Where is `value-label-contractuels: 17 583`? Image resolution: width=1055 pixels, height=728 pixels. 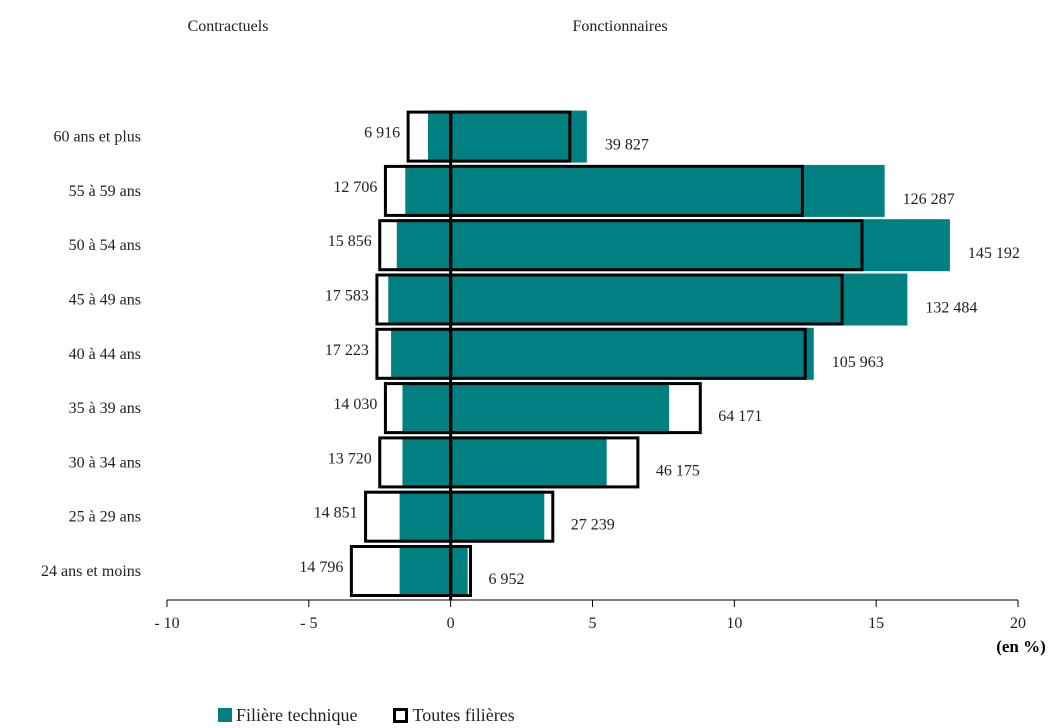 value-label-contractuels: 17 583 is located at coordinates (347, 296).